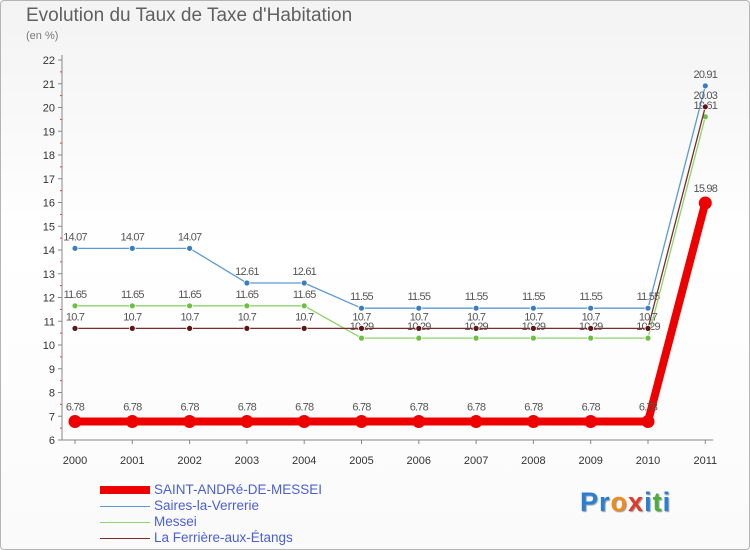  What do you see at coordinates (49, 61) in the screenshot?
I see `y-tick-label: 22` at bounding box center [49, 61].